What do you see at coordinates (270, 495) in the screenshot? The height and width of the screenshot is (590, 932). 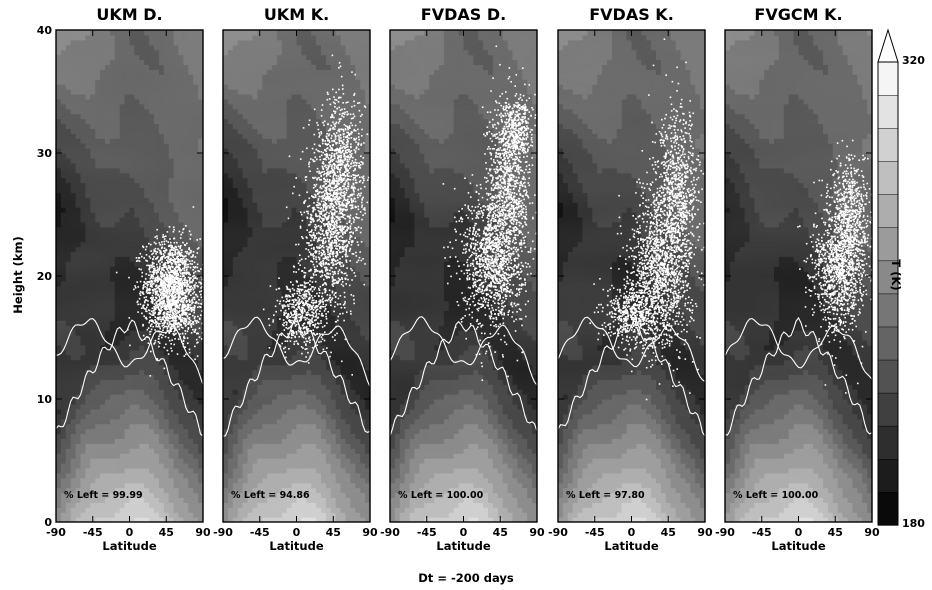 I see `percent-left-label: % Left = 94.86` at bounding box center [270, 495].